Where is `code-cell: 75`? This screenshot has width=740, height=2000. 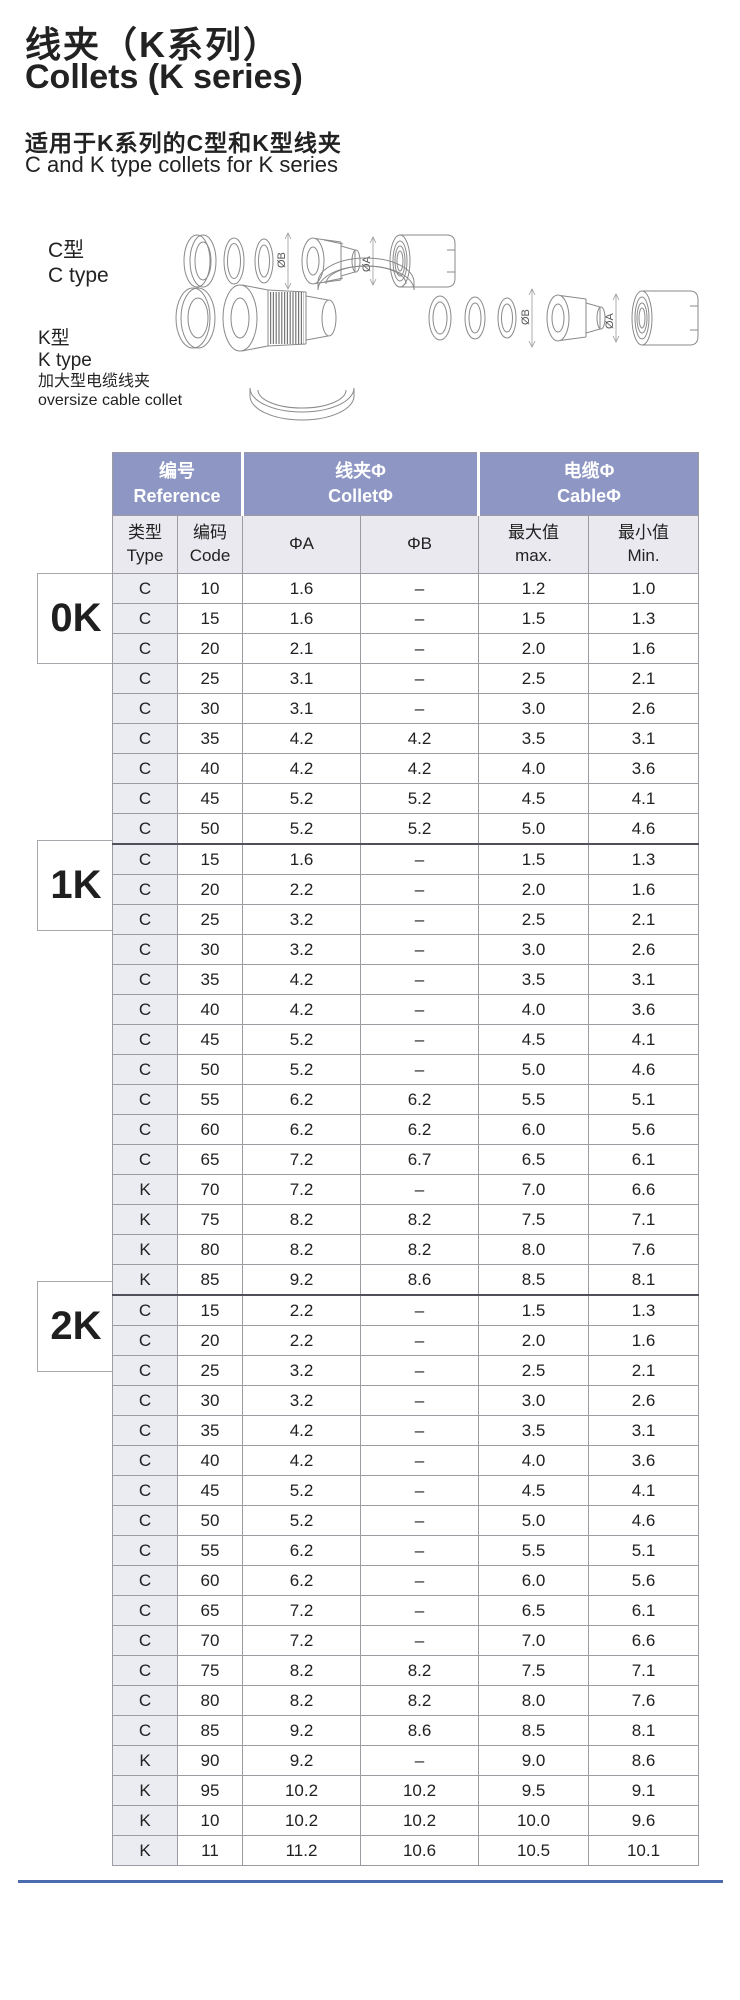 code-cell: 75 is located at coordinates (210, 1219).